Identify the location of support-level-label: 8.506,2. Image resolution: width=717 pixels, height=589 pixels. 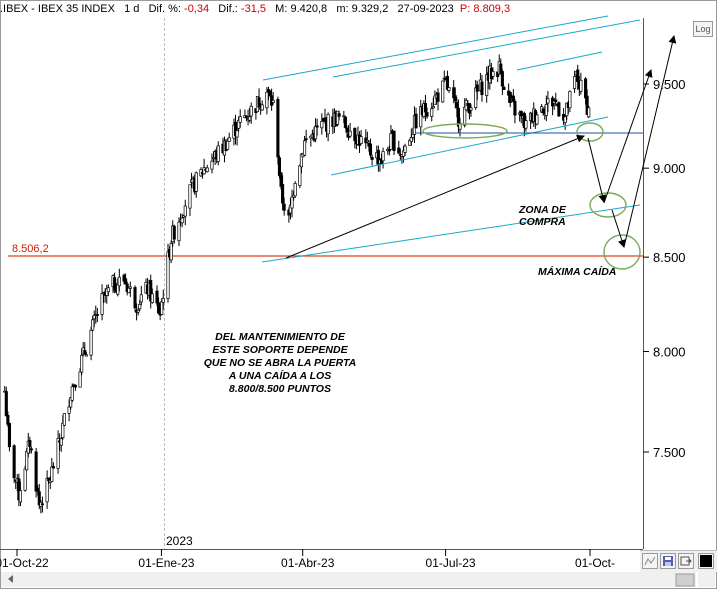
(30, 249).